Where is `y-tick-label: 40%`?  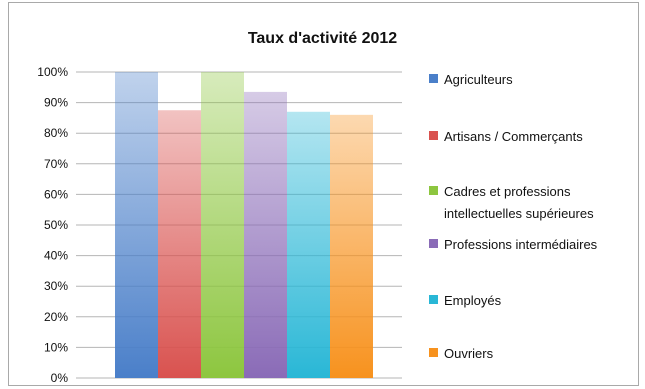
y-tick-label: 40% is located at coordinates (56, 256).